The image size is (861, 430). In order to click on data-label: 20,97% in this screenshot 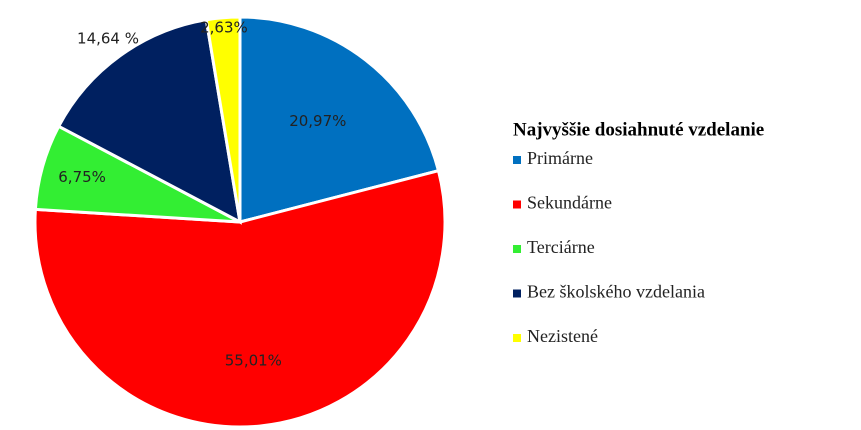, I will do `click(317, 121)`.